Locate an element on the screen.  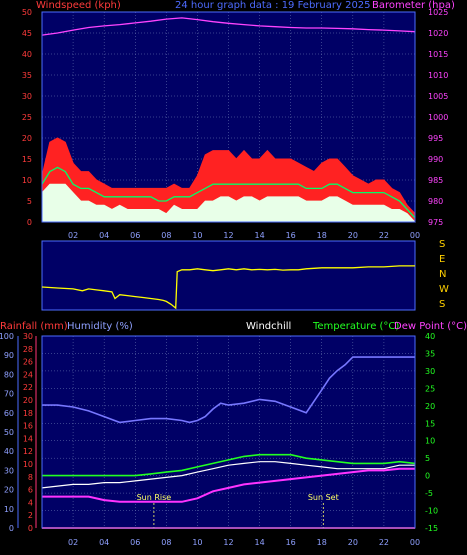
temperature-y-tick: -5 is located at coordinates (429, 493).